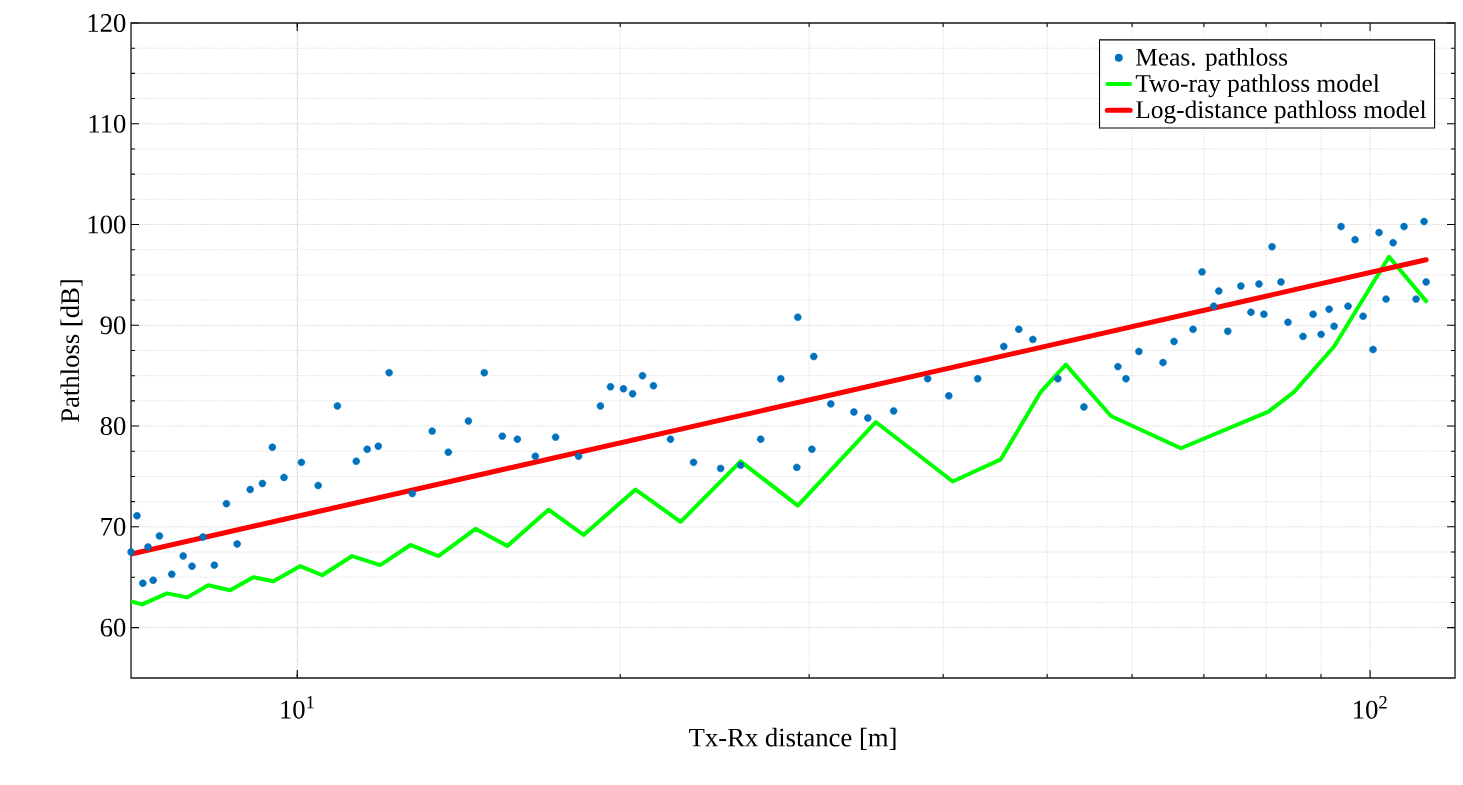 The width and height of the screenshot is (1463, 785). Describe the element at coordinates (107, 123) in the screenshot. I see `y-tick-label: 110` at that location.